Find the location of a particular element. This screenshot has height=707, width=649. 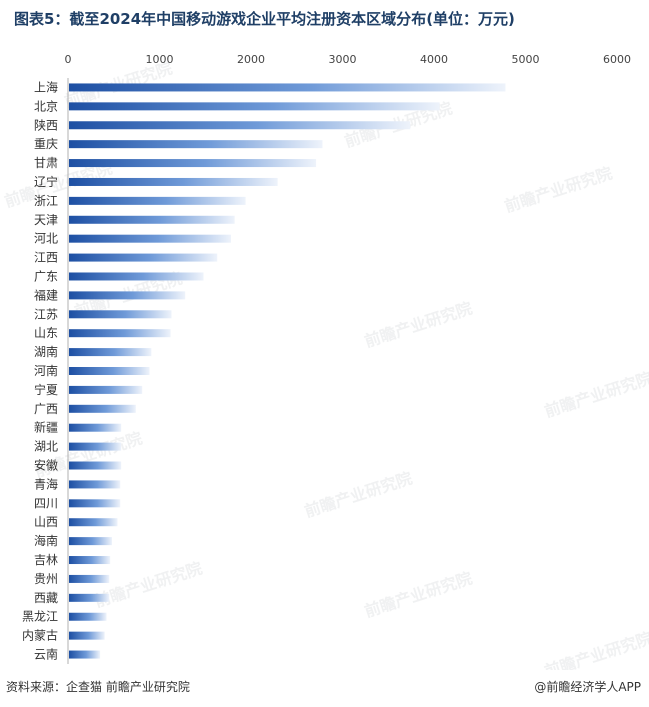

category-label: 山东 is located at coordinates (46, 333).